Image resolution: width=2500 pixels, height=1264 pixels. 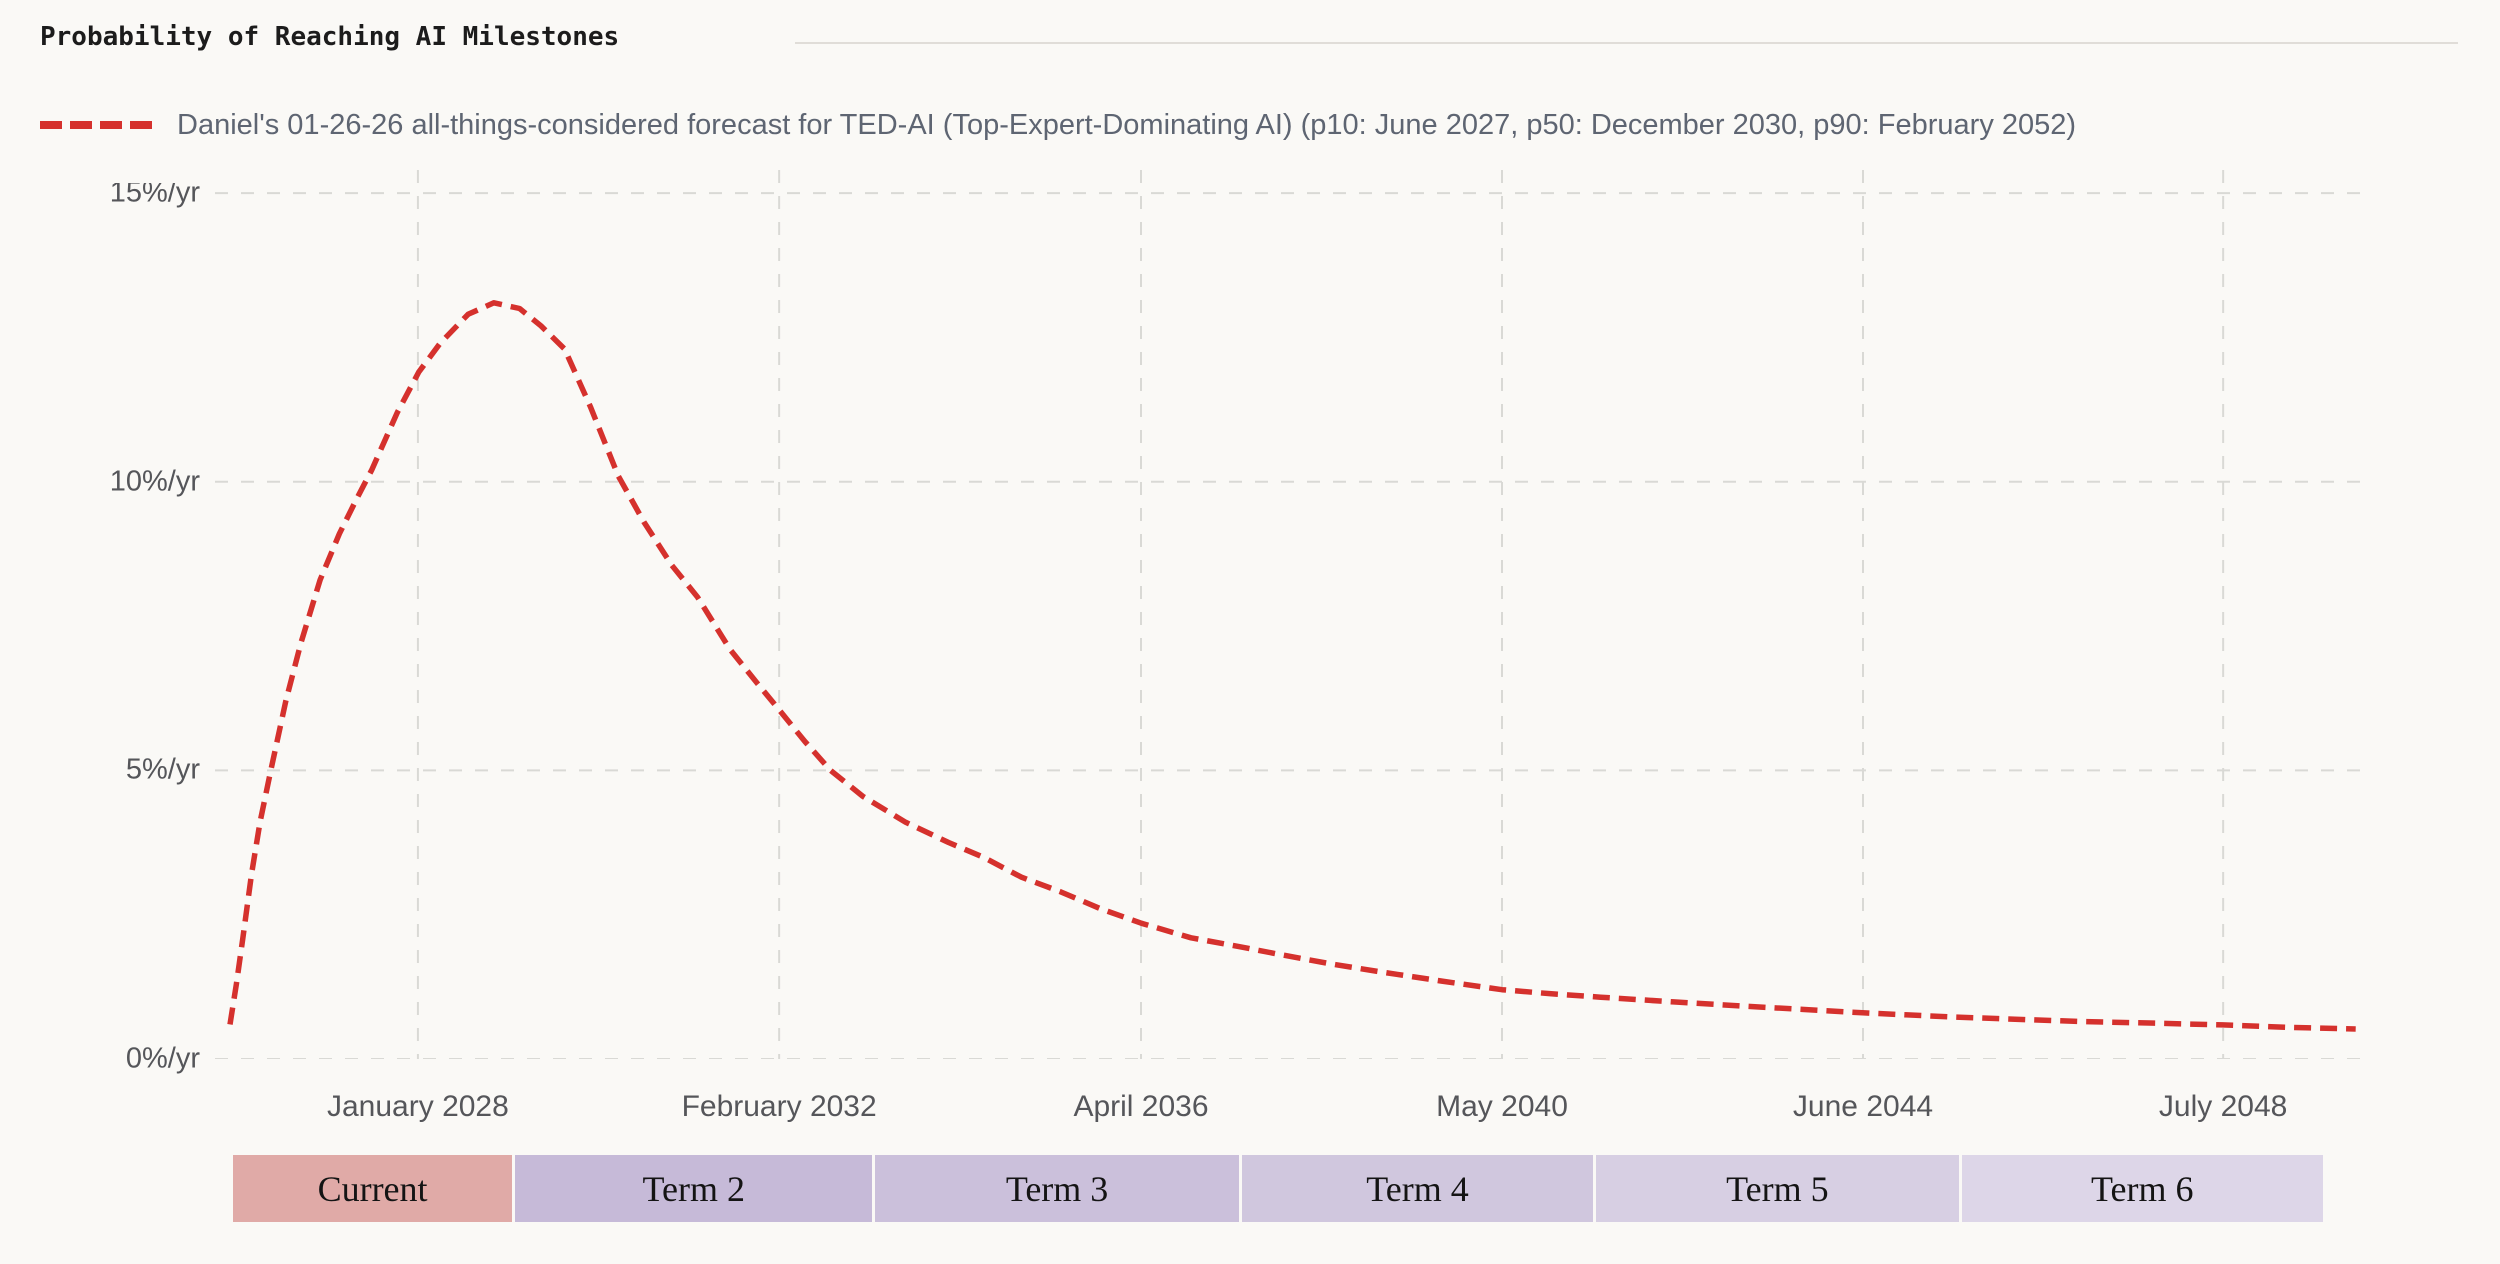 I want to click on term-label: Term 2, so click(x=693, y=1188).